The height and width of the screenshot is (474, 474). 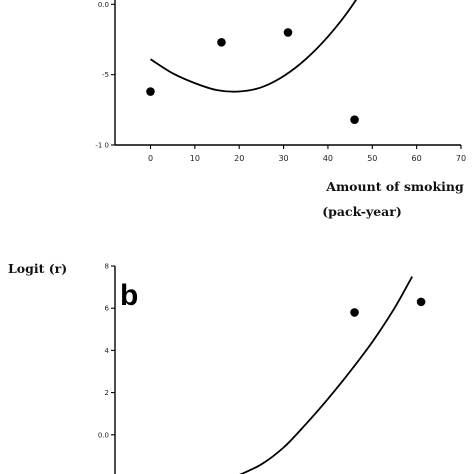 I want to click on panel-label: b, so click(x=129, y=295).